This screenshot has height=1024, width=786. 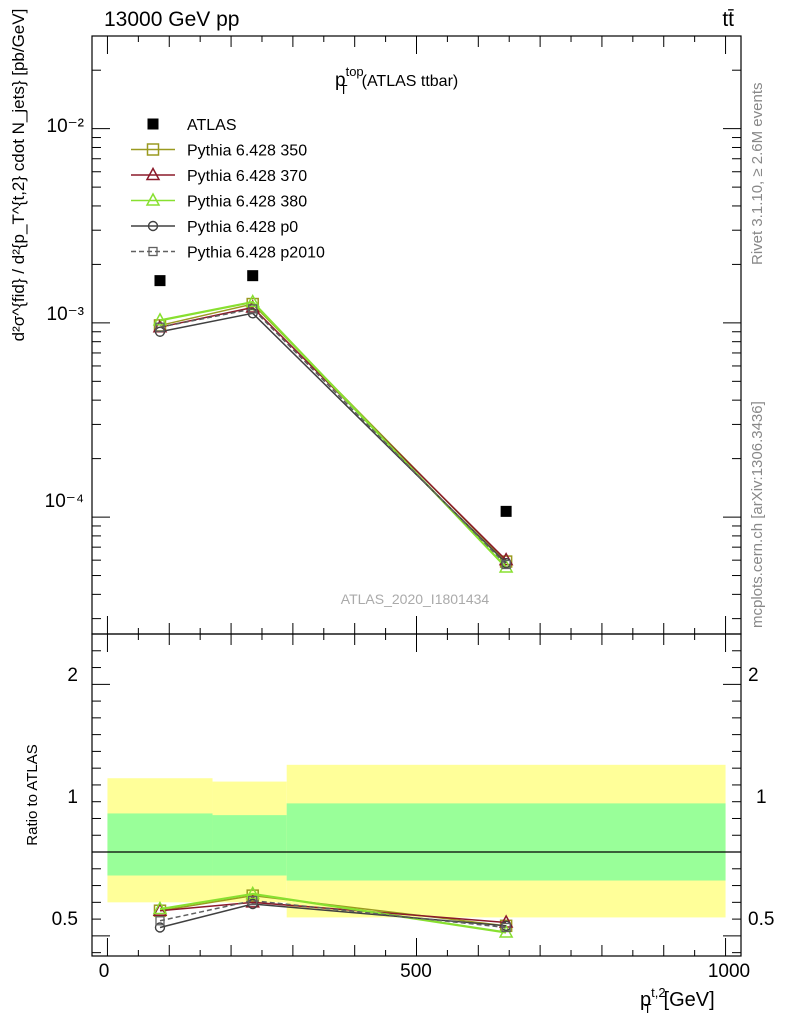 I want to click on ratio-xtick-label-1000: 1000, so click(x=729, y=971).